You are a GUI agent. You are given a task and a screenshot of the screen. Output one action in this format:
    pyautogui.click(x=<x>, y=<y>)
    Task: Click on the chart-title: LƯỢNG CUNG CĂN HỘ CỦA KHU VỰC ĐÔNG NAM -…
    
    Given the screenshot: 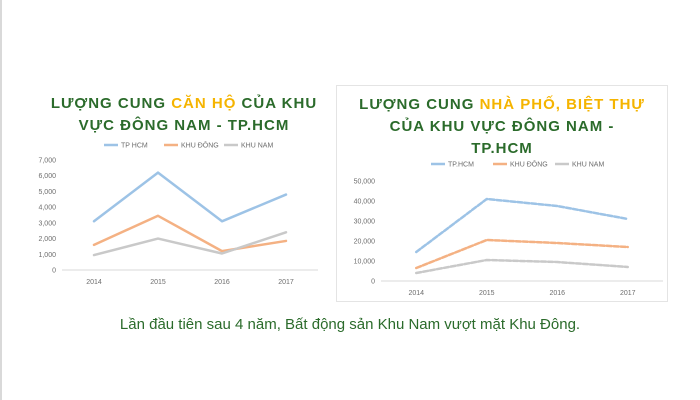 What is the action you would take?
    pyautogui.click(x=184, y=115)
    